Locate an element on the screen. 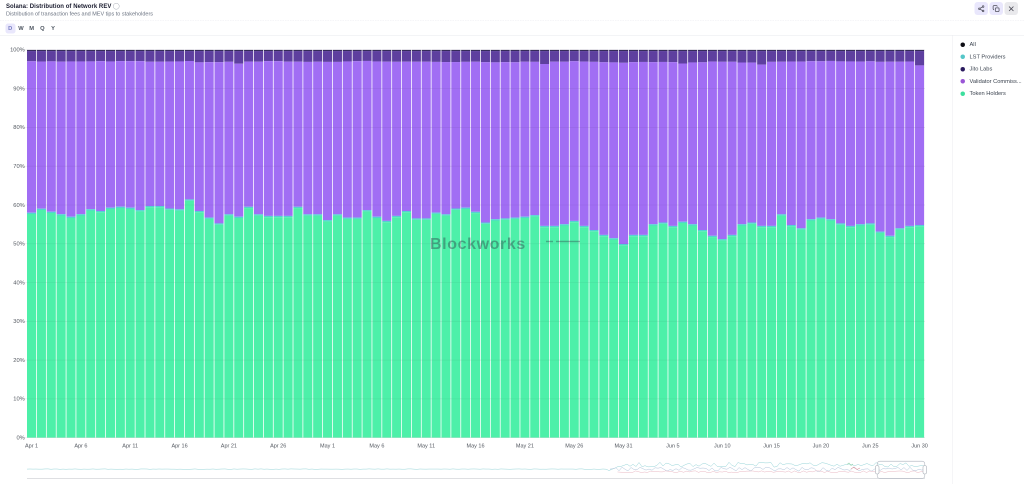  svg-text: May 6 is located at coordinates (376, 447).